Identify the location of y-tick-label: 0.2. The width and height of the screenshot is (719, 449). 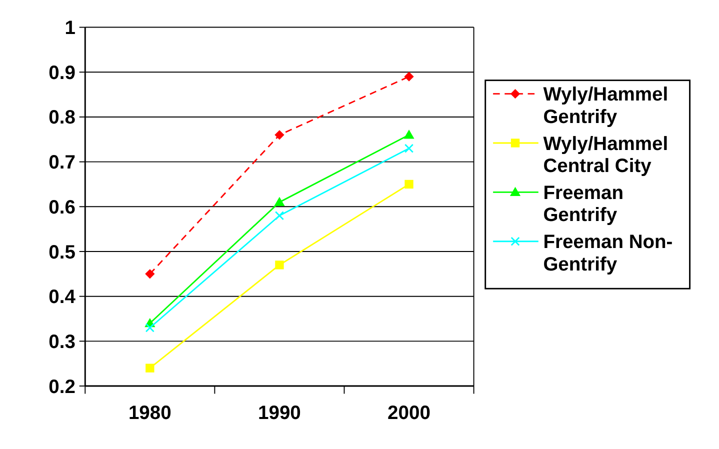
(62, 387).